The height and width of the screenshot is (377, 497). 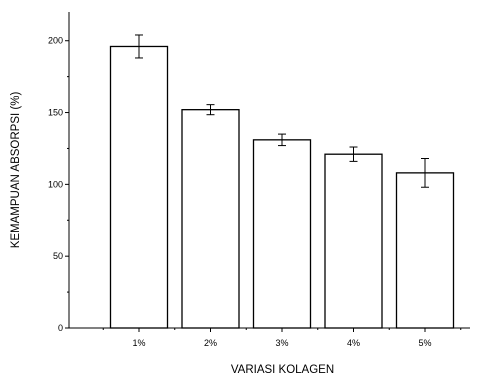 What do you see at coordinates (55, 41) in the screenshot?
I see `y-tick-label: 200` at bounding box center [55, 41].